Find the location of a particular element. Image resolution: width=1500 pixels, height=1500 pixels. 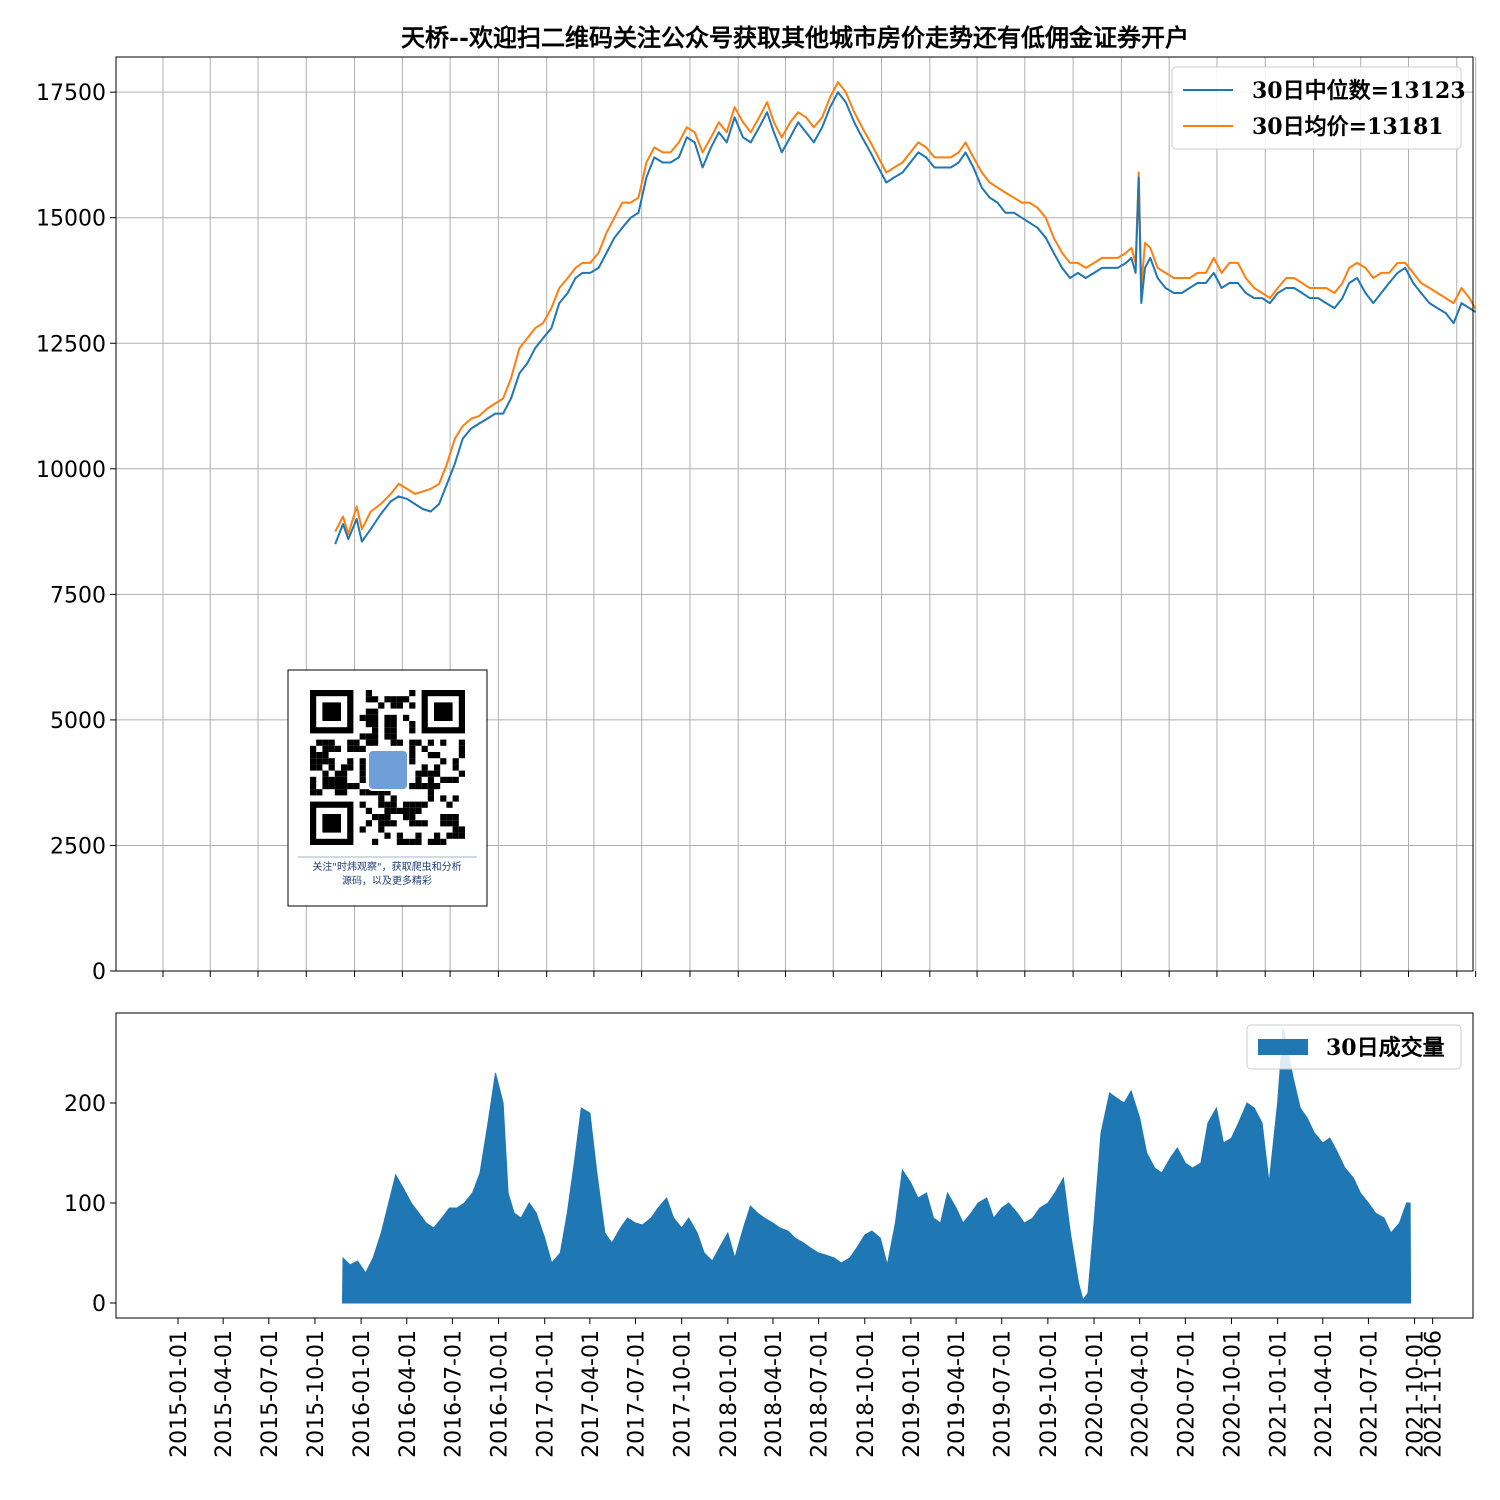

volume-series is located at coordinates (876, 1165).